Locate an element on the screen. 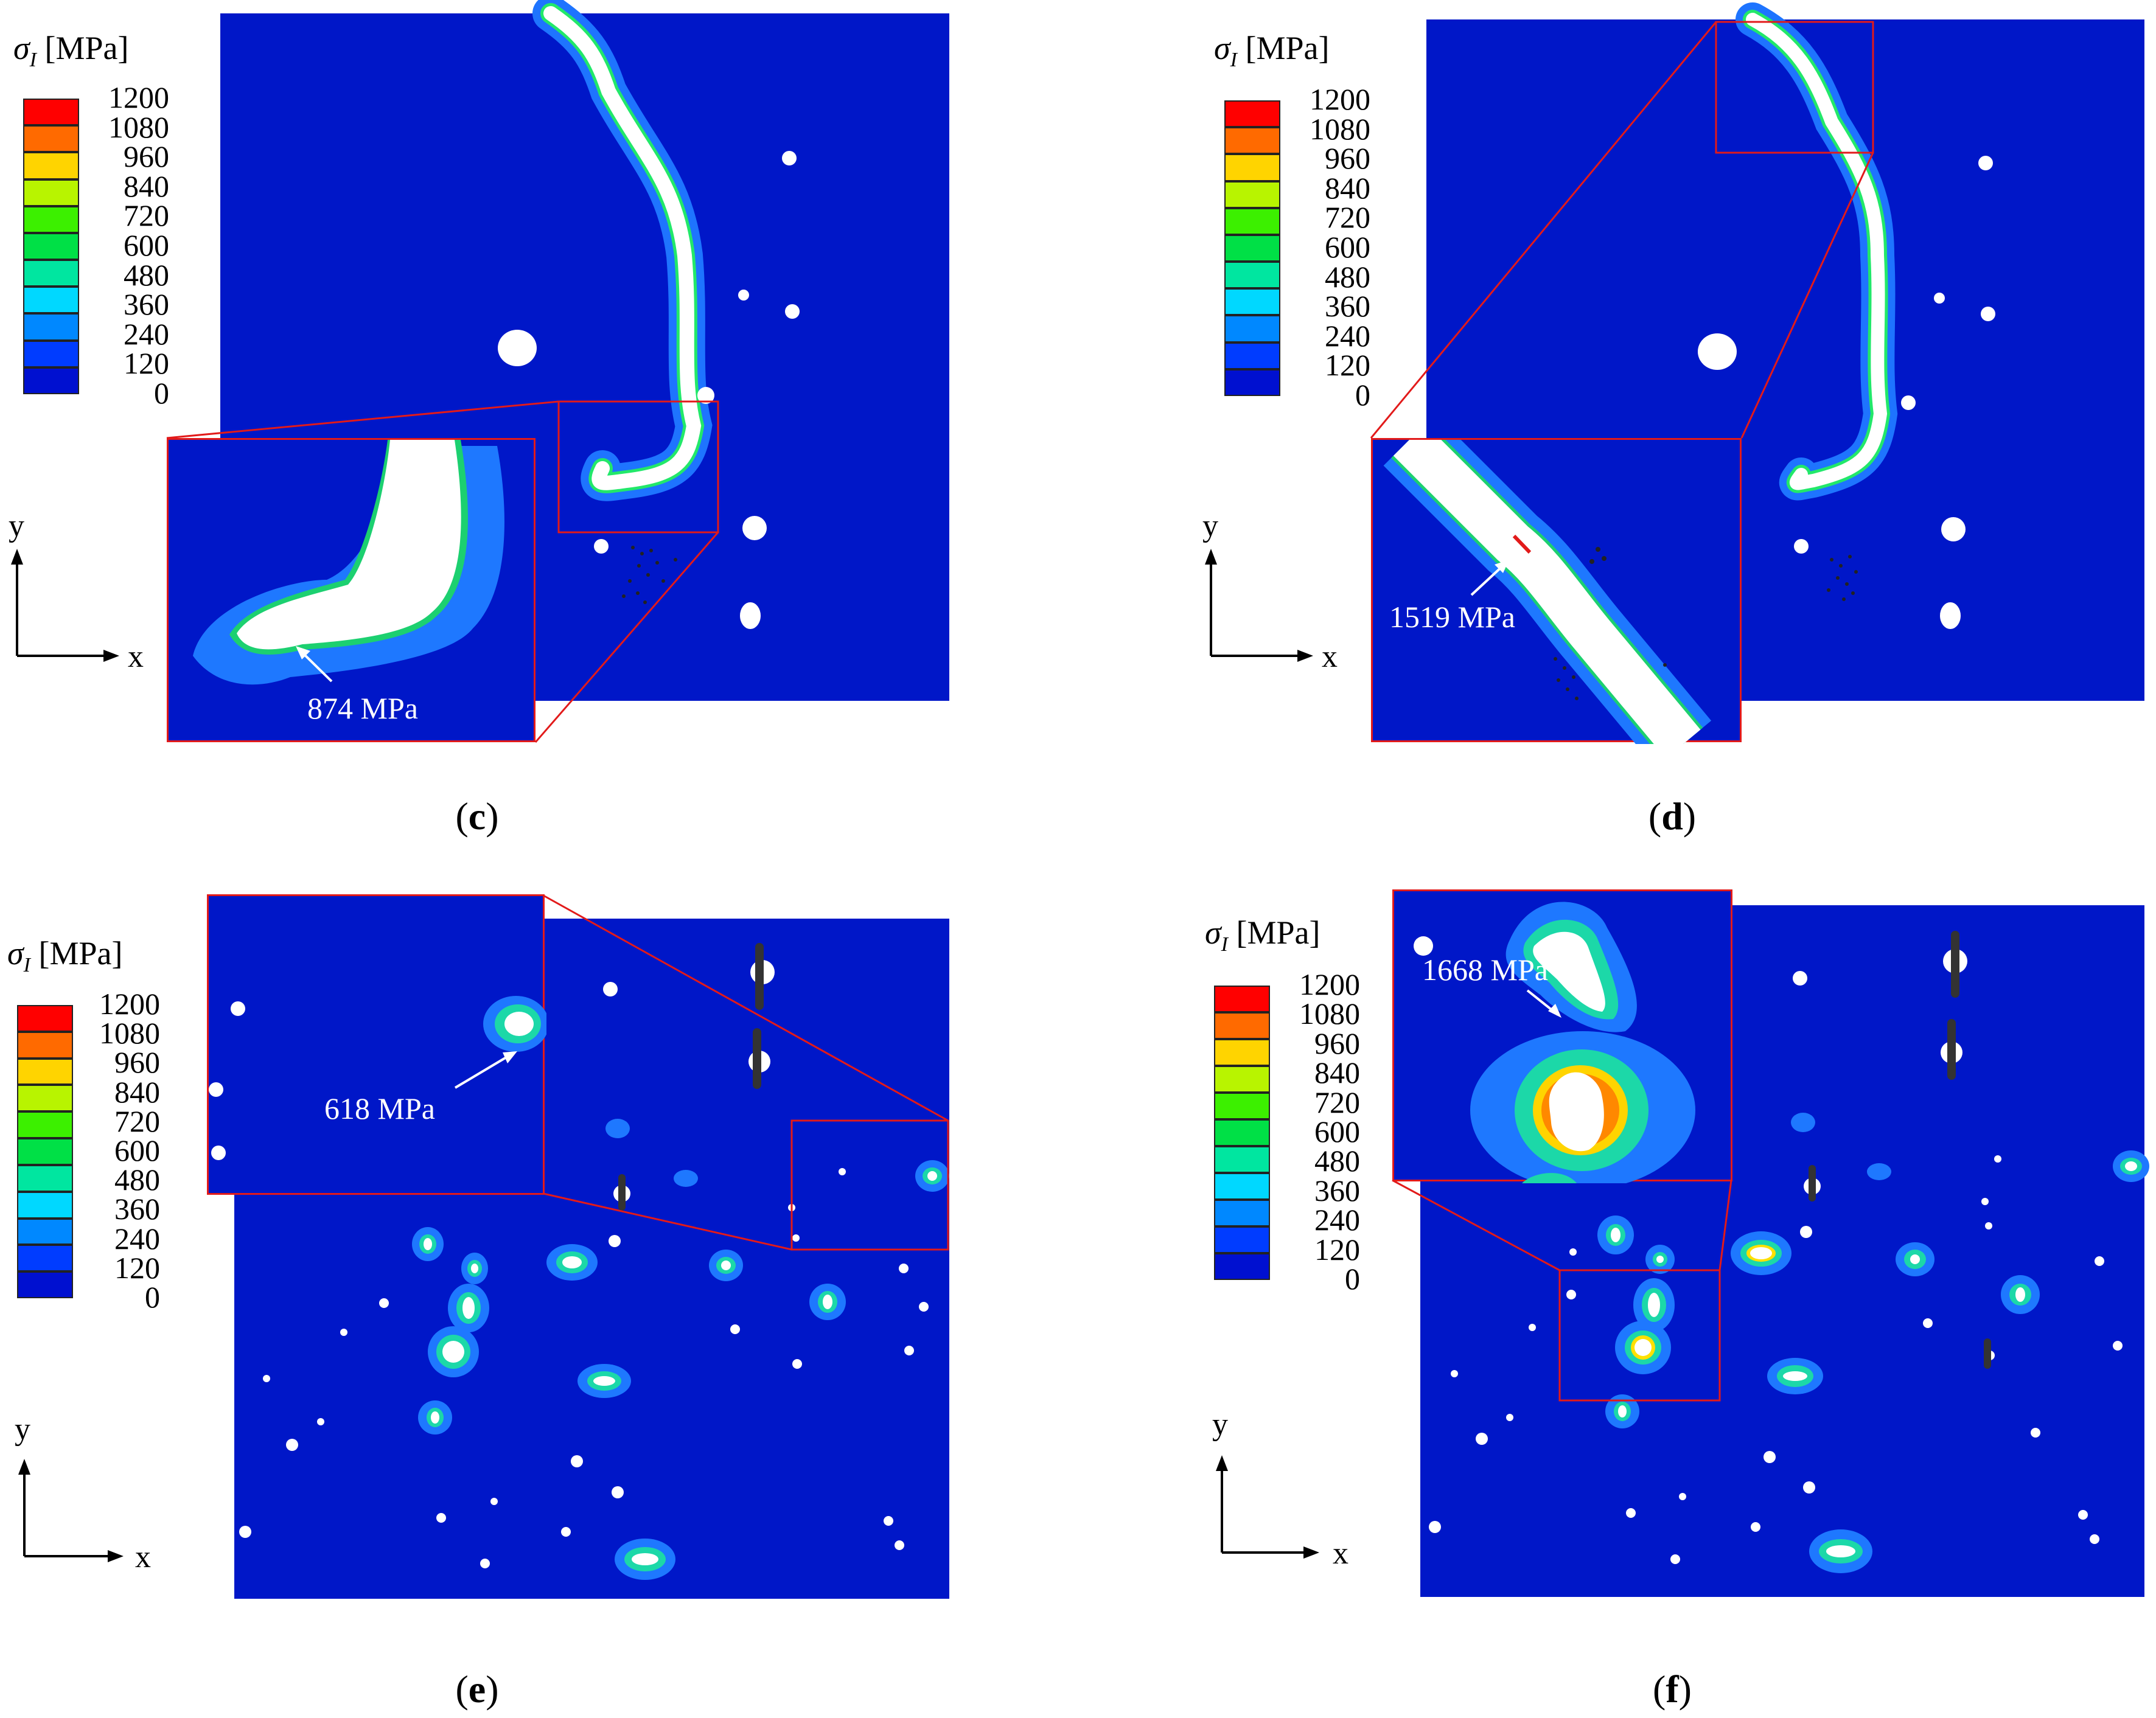  colorbar-f is located at coordinates (1242, 1133).